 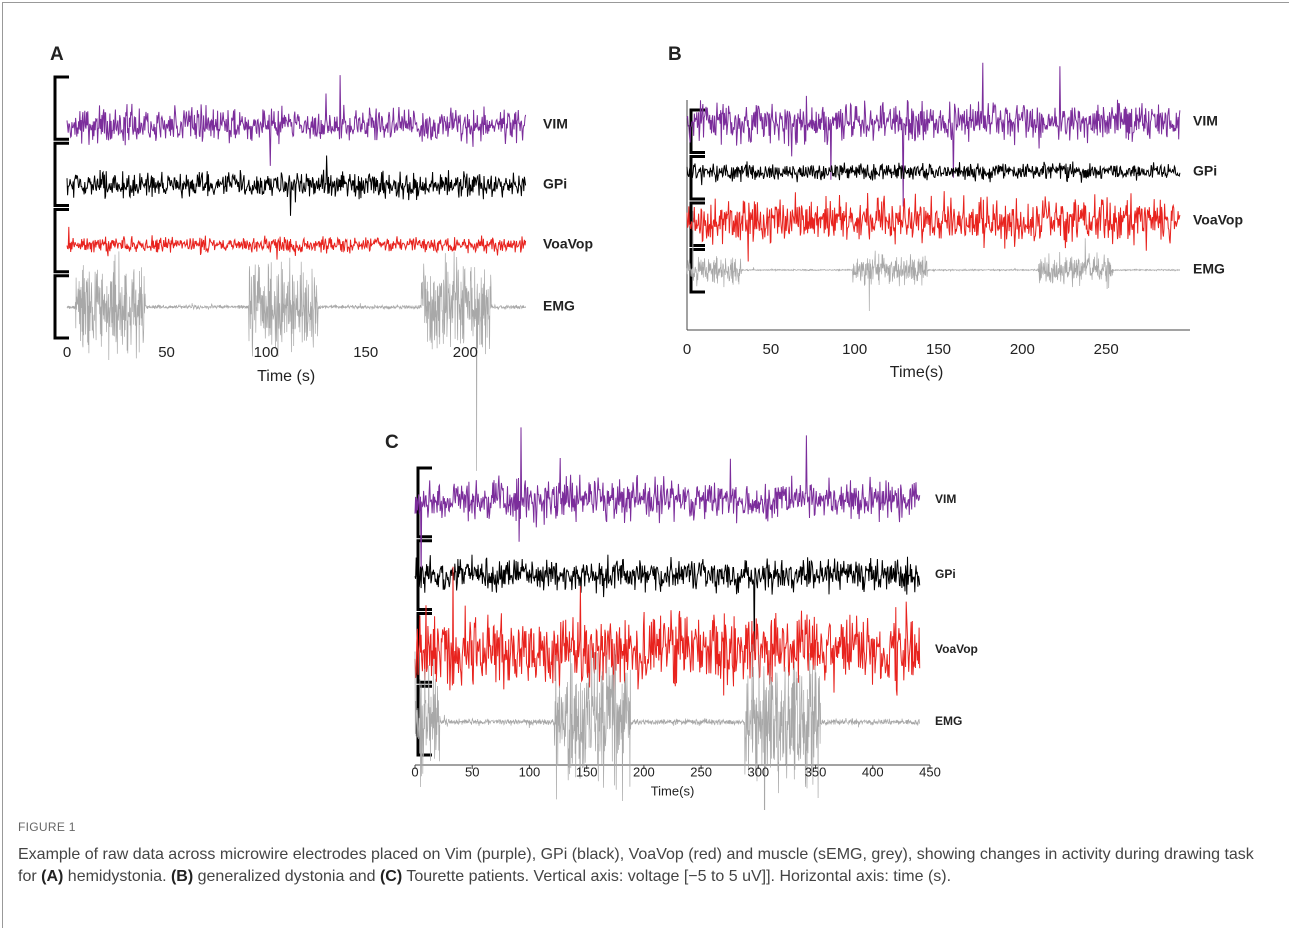 I want to click on panel-label: A, so click(x=57, y=54).